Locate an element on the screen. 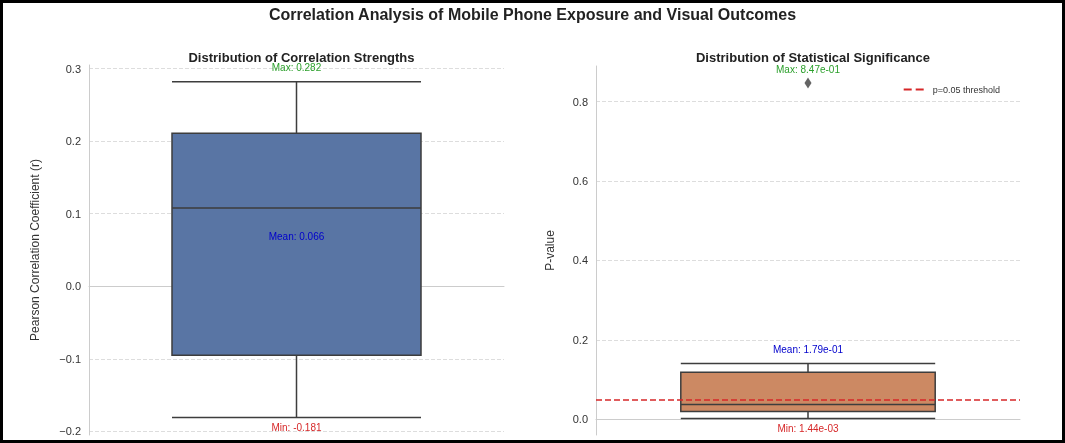 This screenshot has height=443, width=1065. chart-title: Distribution of Statistical Significance is located at coordinates (813, 57).